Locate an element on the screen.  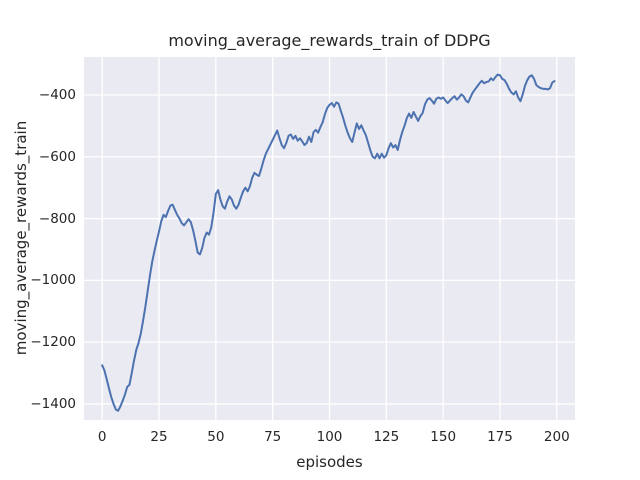
x-tick-label: 75 is located at coordinates (273, 437).